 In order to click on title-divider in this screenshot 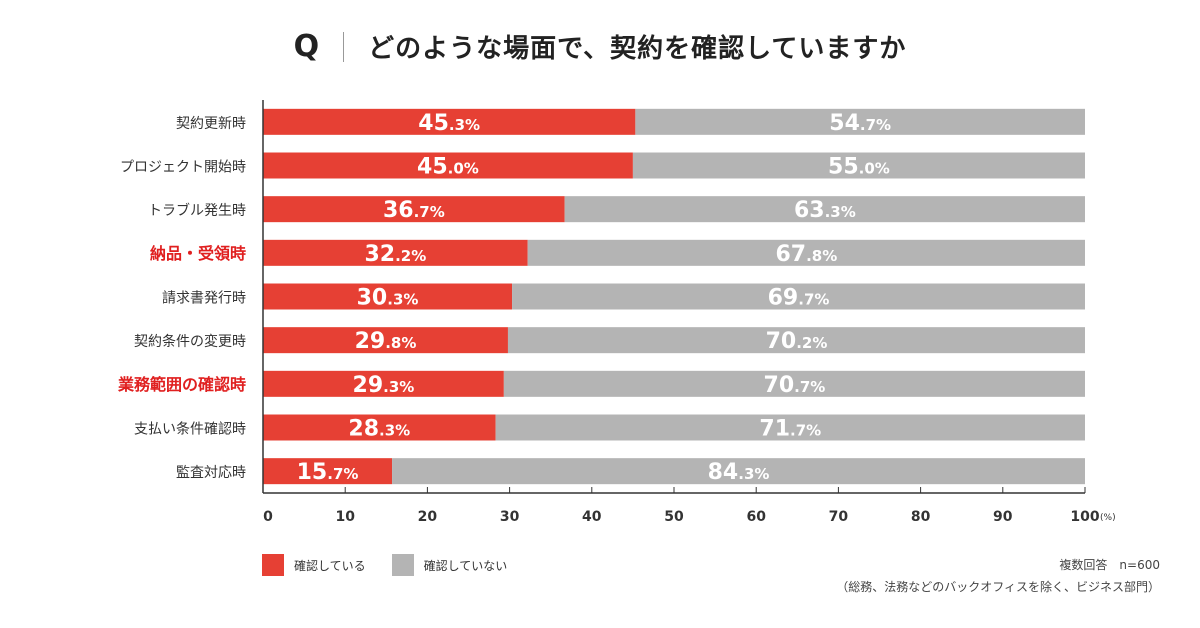, I will do `click(344, 46)`.